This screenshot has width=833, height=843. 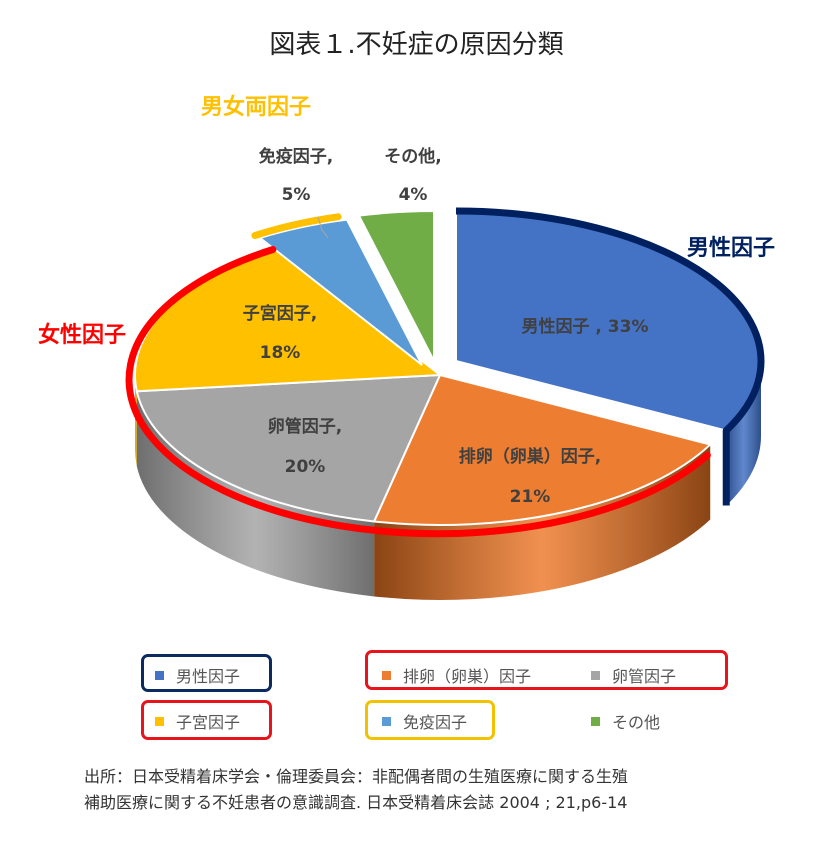 I want to click on both-outline, so click(x=296, y=226).